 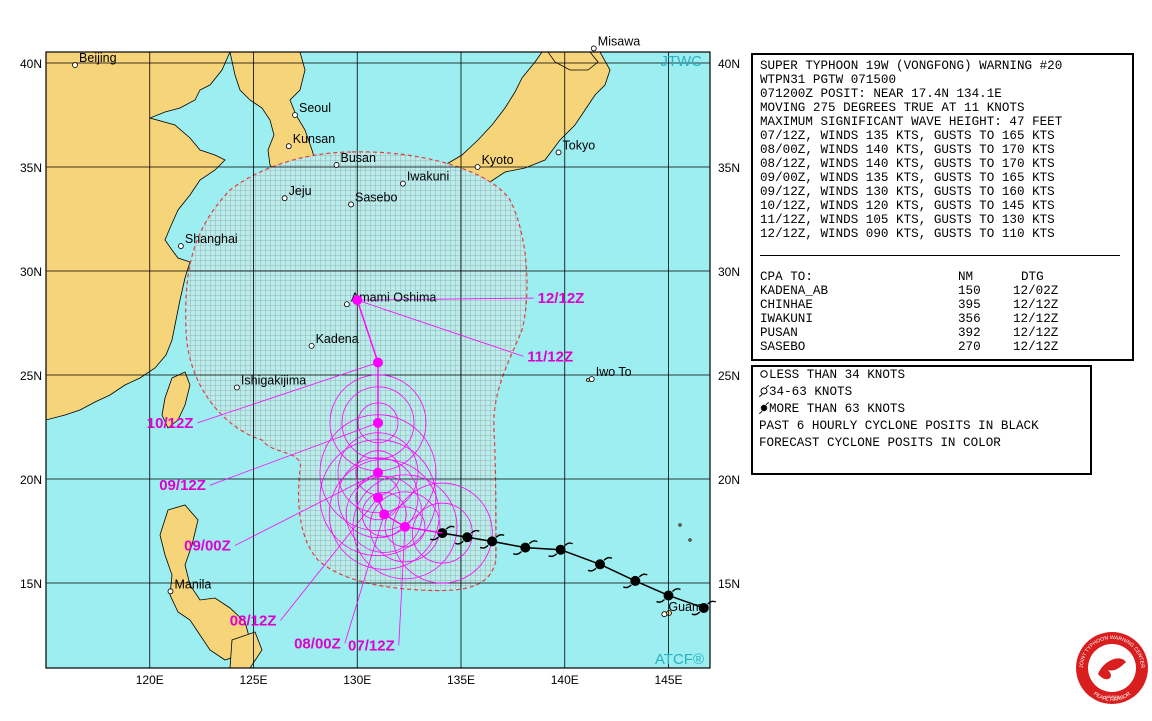 What do you see at coordinates (376, 197) in the screenshot?
I see `place-label: Sasebo` at bounding box center [376, 197].